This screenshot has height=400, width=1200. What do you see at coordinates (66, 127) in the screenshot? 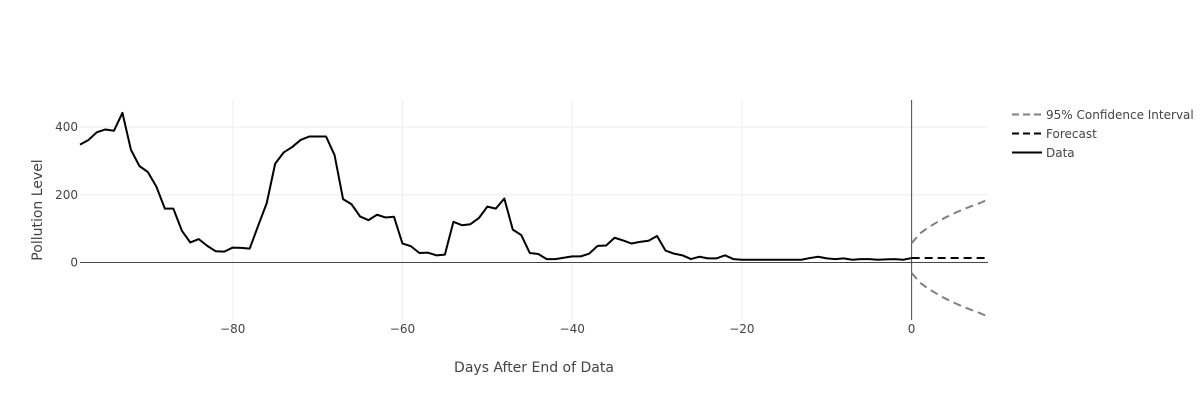
I see `y-tick-label: 400` at bounding box center [66, 127].